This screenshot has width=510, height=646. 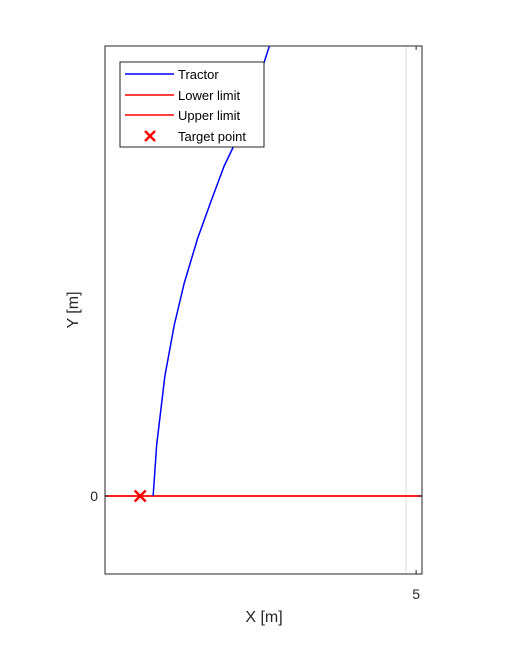 What do you see at coordinates (416, 594) in the screenshot?
I see `x-tick-label-0: 5` at bounding box center [416, 594].